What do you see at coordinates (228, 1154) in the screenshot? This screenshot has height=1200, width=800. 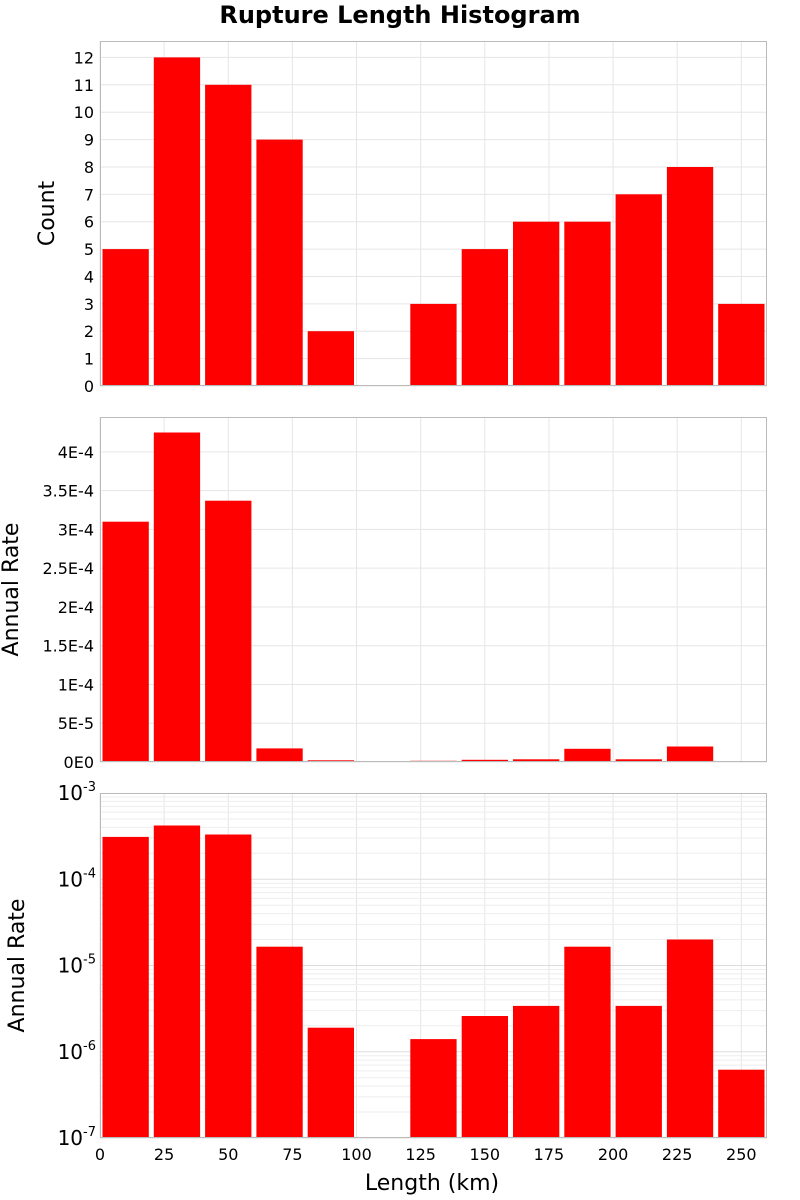 I see `x-tick-label: 50` at bounding box center [228, 1154].